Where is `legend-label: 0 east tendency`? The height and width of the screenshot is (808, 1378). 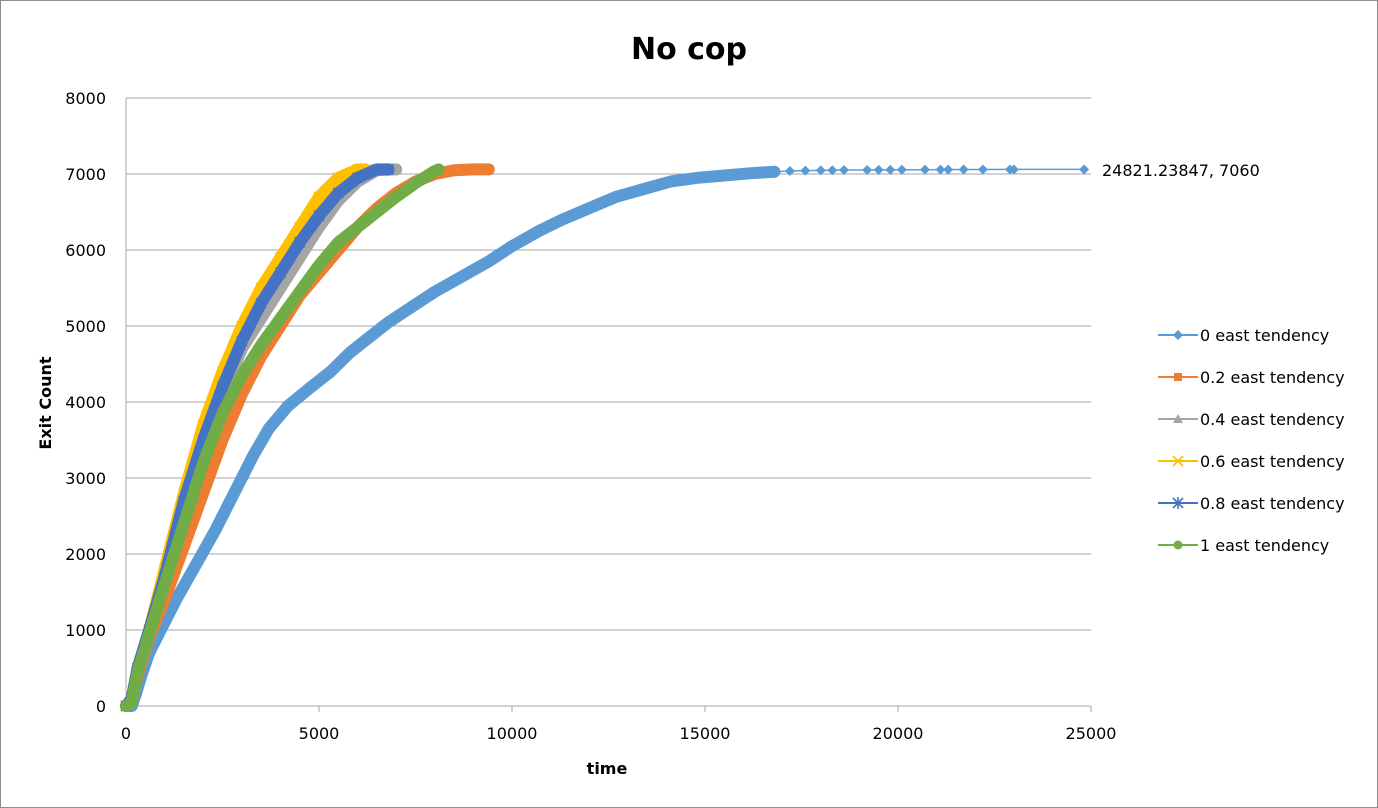 legend-label: 0 east tendency is located at coordinates (1264, 335).